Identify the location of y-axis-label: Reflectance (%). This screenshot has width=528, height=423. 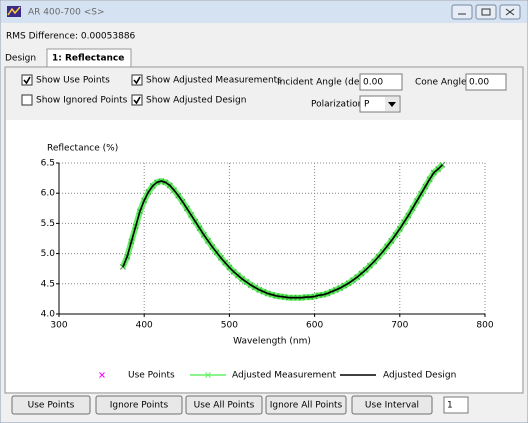
(82, 149).